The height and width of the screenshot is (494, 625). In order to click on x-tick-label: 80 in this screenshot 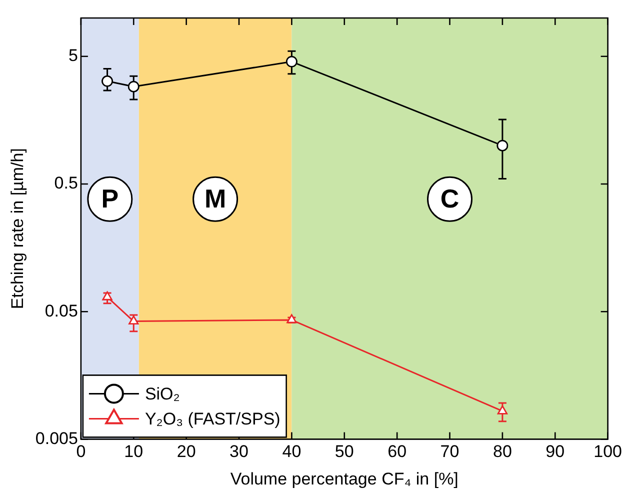, I will do `click(502, 452)`.